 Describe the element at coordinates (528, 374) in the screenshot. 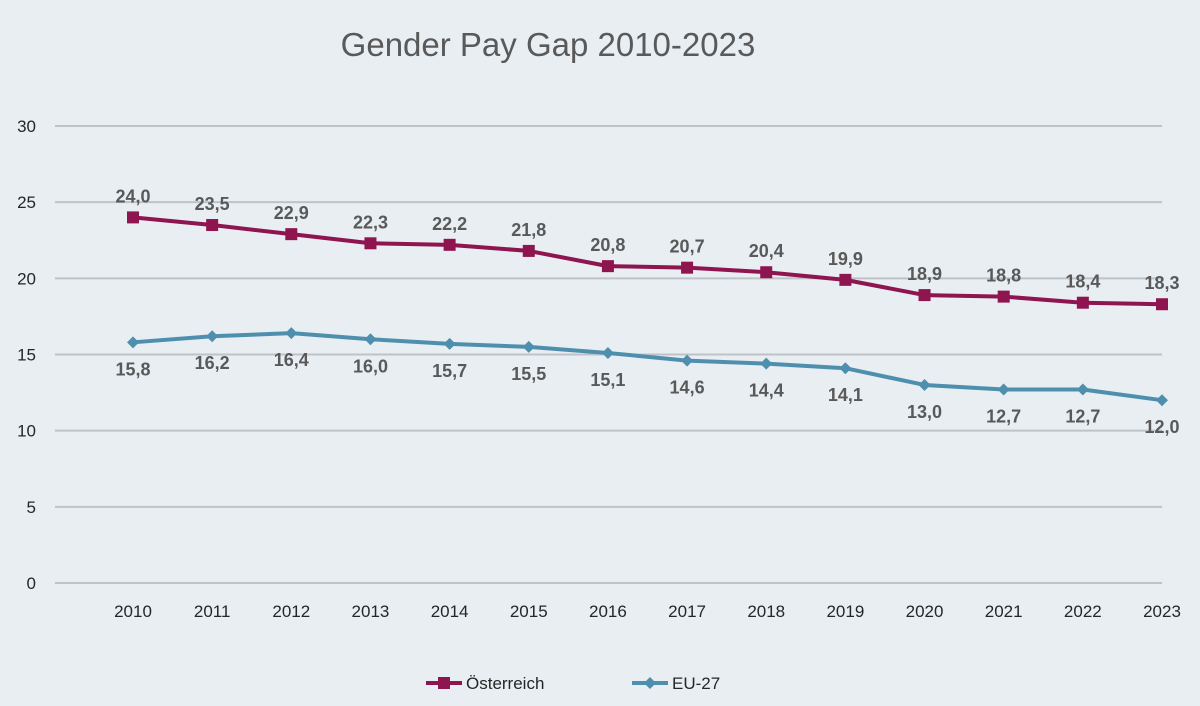

I see `data-label-eu27: 15,5` at that location.